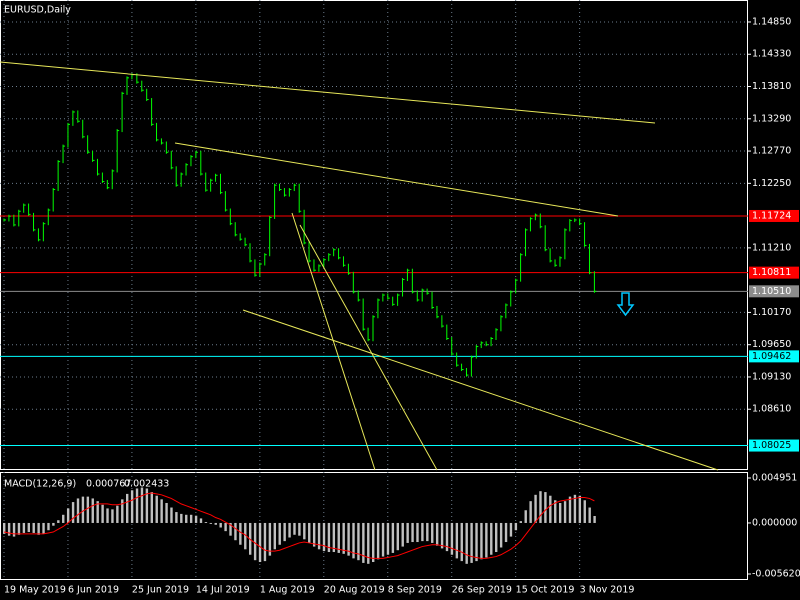 Image resolution: width=800 pixels, height=600 pixels. Describe the element at coordinates (776, 573) in the screenshot. I see `y-tick-label: -0.005620` at that location.